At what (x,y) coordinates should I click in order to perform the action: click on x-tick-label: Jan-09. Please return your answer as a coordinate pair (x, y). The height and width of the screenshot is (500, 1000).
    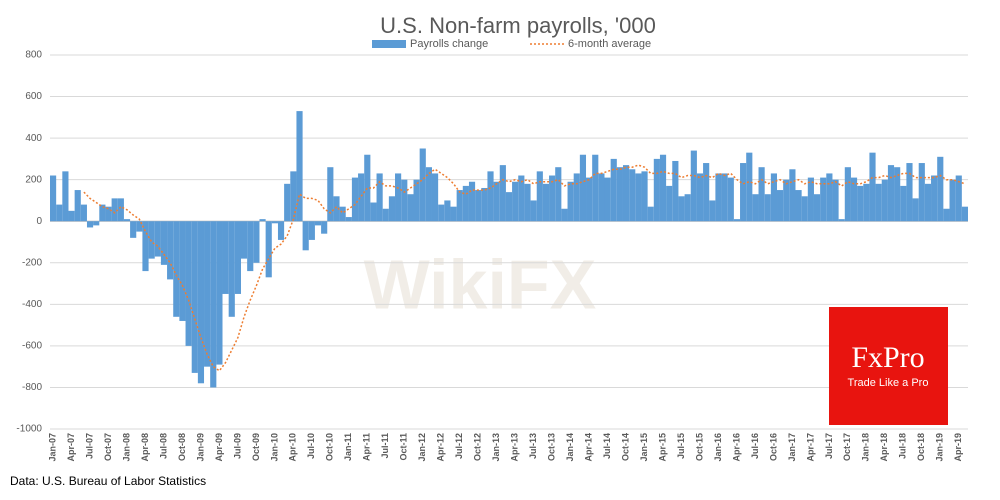
    Looking at the image, I should click on (200, 447).